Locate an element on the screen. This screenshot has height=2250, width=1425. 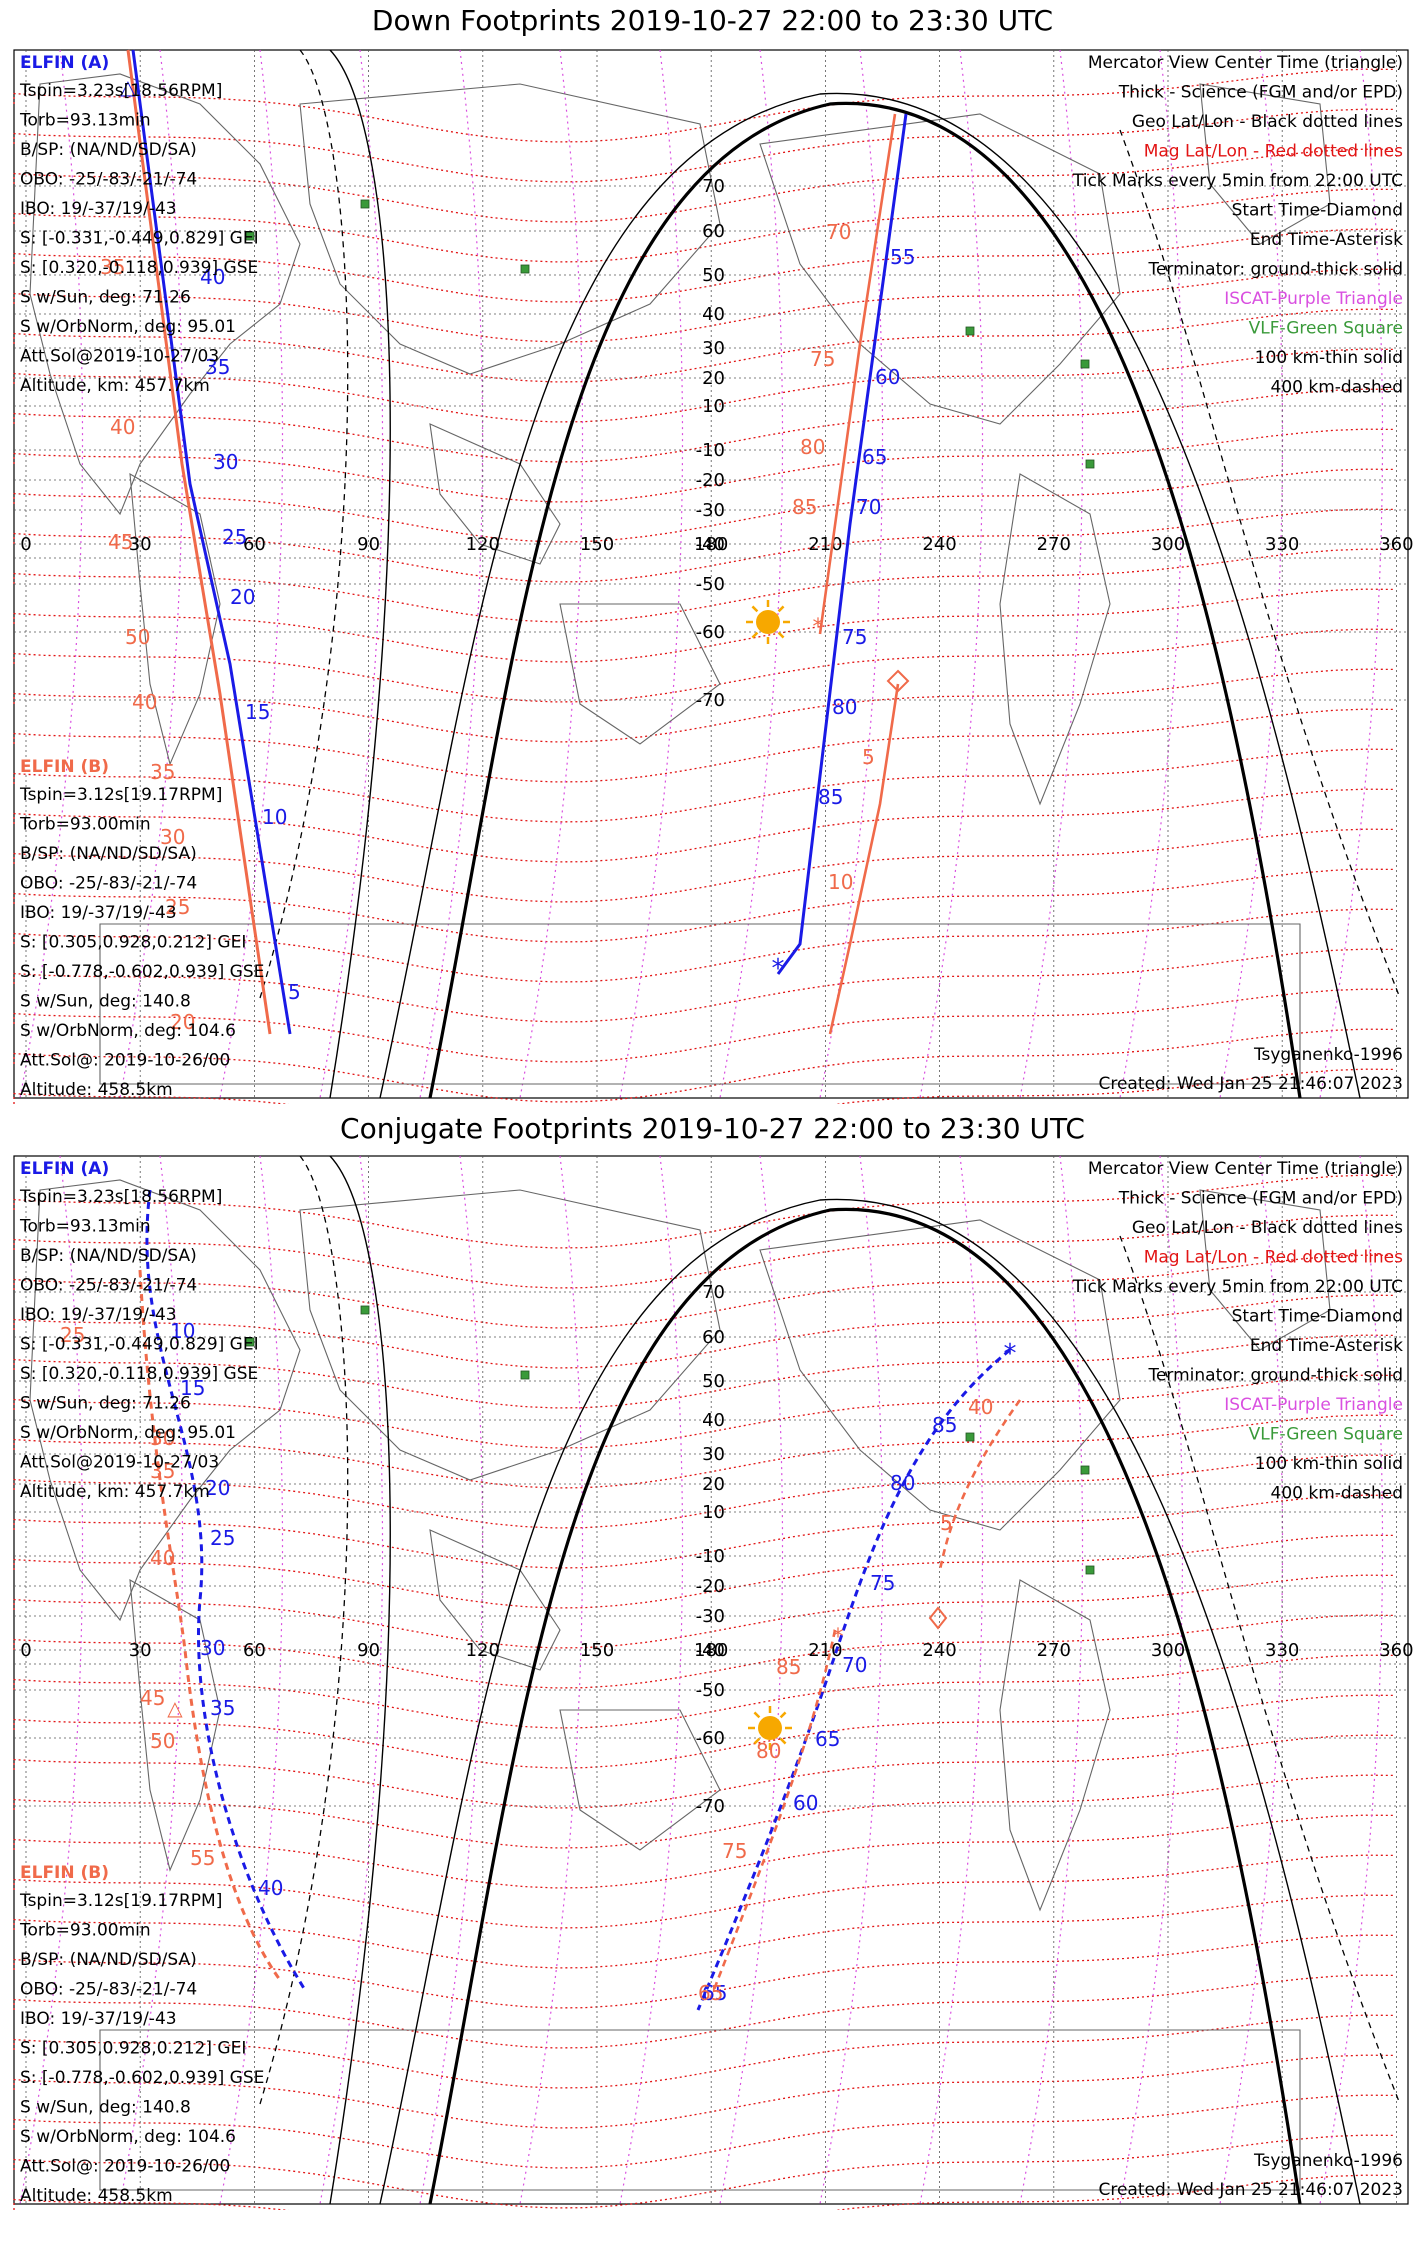
elfin-a-track-label: 85 is located at coordinates (944, 1425).